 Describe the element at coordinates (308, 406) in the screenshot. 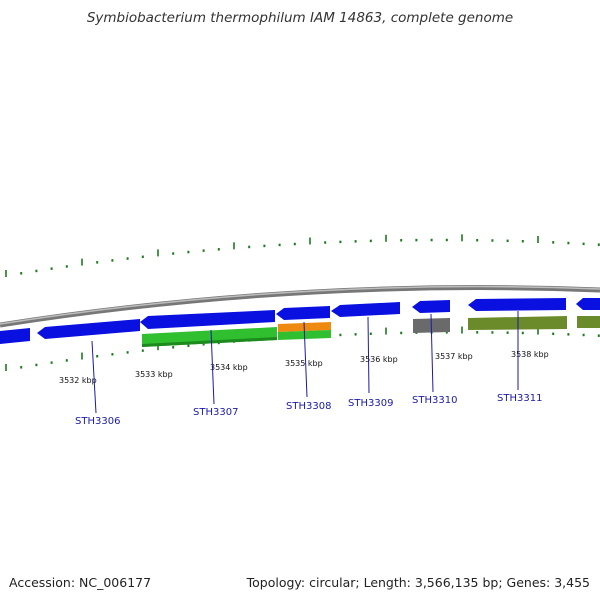

I see `gene-label-sth3308: STH3308` at that location.